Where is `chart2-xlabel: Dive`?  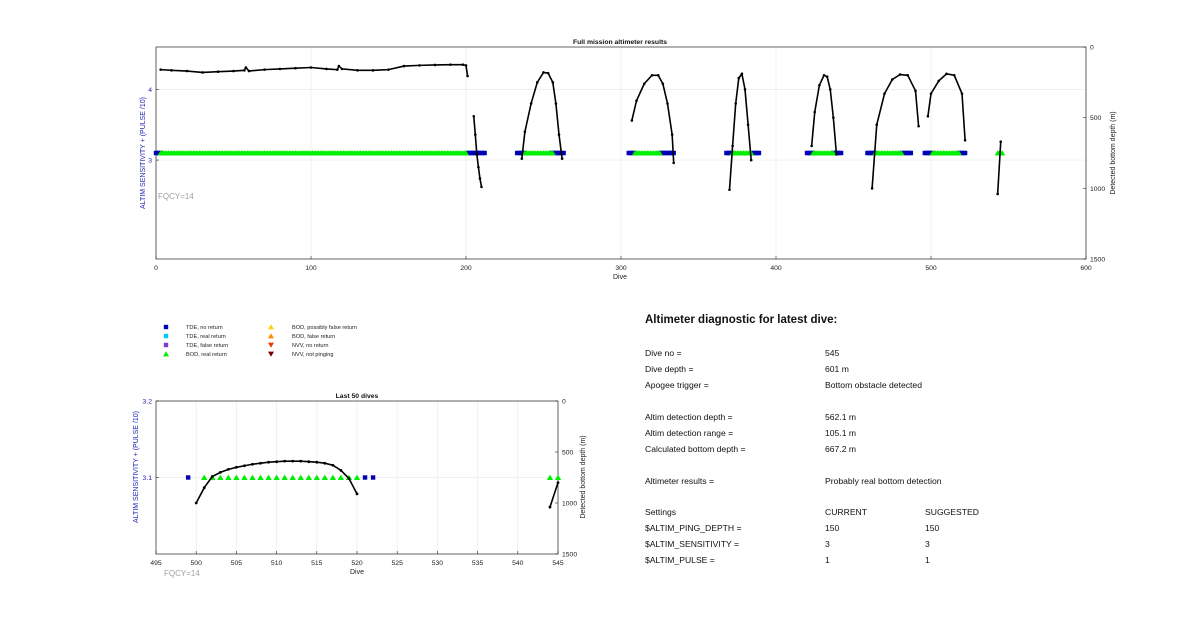 chart2-xlabel: Dive is located at coordinates (357, 572).